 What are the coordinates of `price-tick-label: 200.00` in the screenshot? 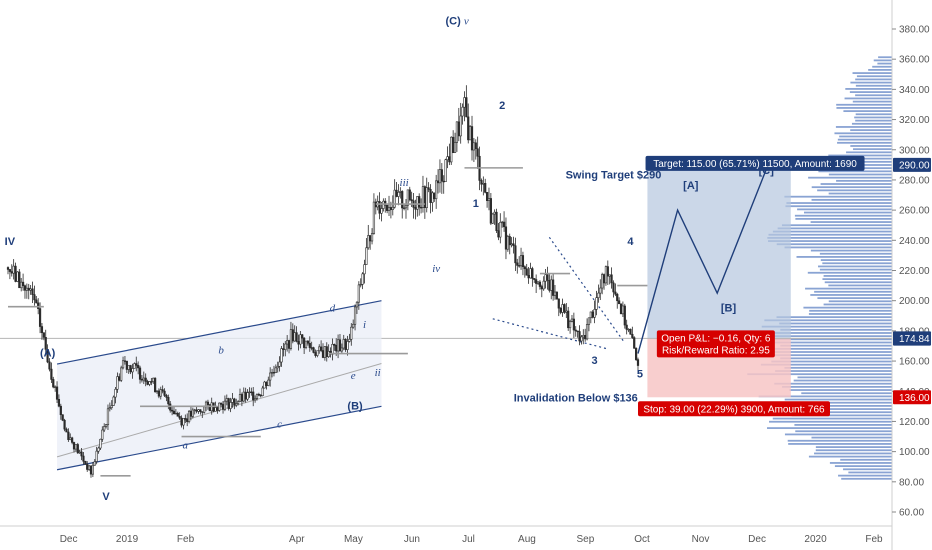 It's located at (914, 301).